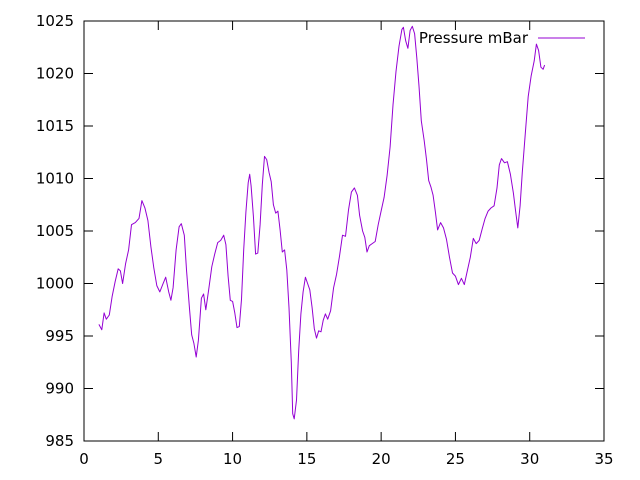 The width and height of the screenshot is (640, 480). What do you see at coordinates (55, 231) in the screenshot?
I see `y-tick-label: 1005` at bounding box center [55, 231].